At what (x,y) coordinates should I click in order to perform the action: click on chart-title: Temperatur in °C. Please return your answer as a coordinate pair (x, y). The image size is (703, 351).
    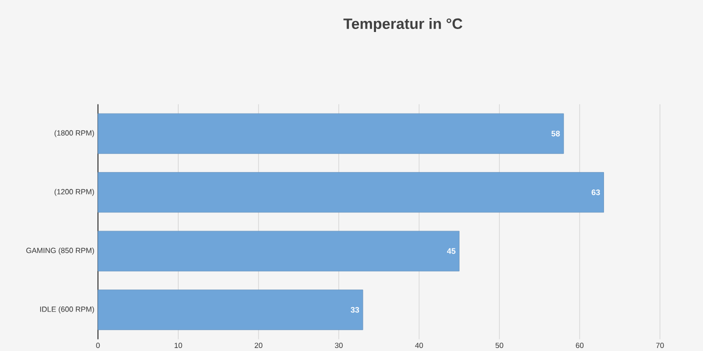
    Looking at the image, I should click on (402, 25).